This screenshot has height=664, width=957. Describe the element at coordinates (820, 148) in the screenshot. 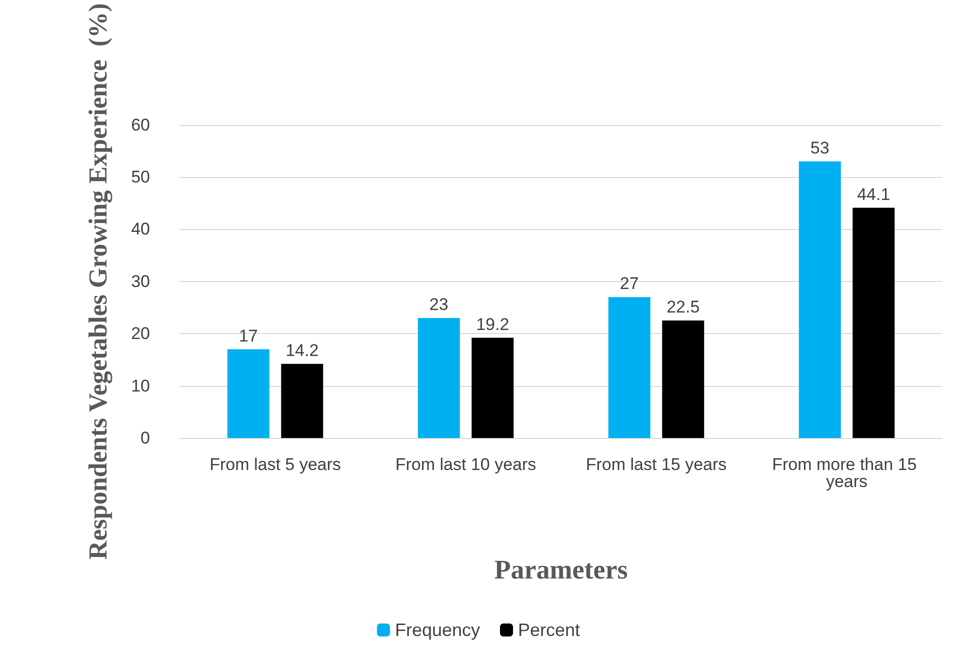

I see `data-label: 53` at that location.